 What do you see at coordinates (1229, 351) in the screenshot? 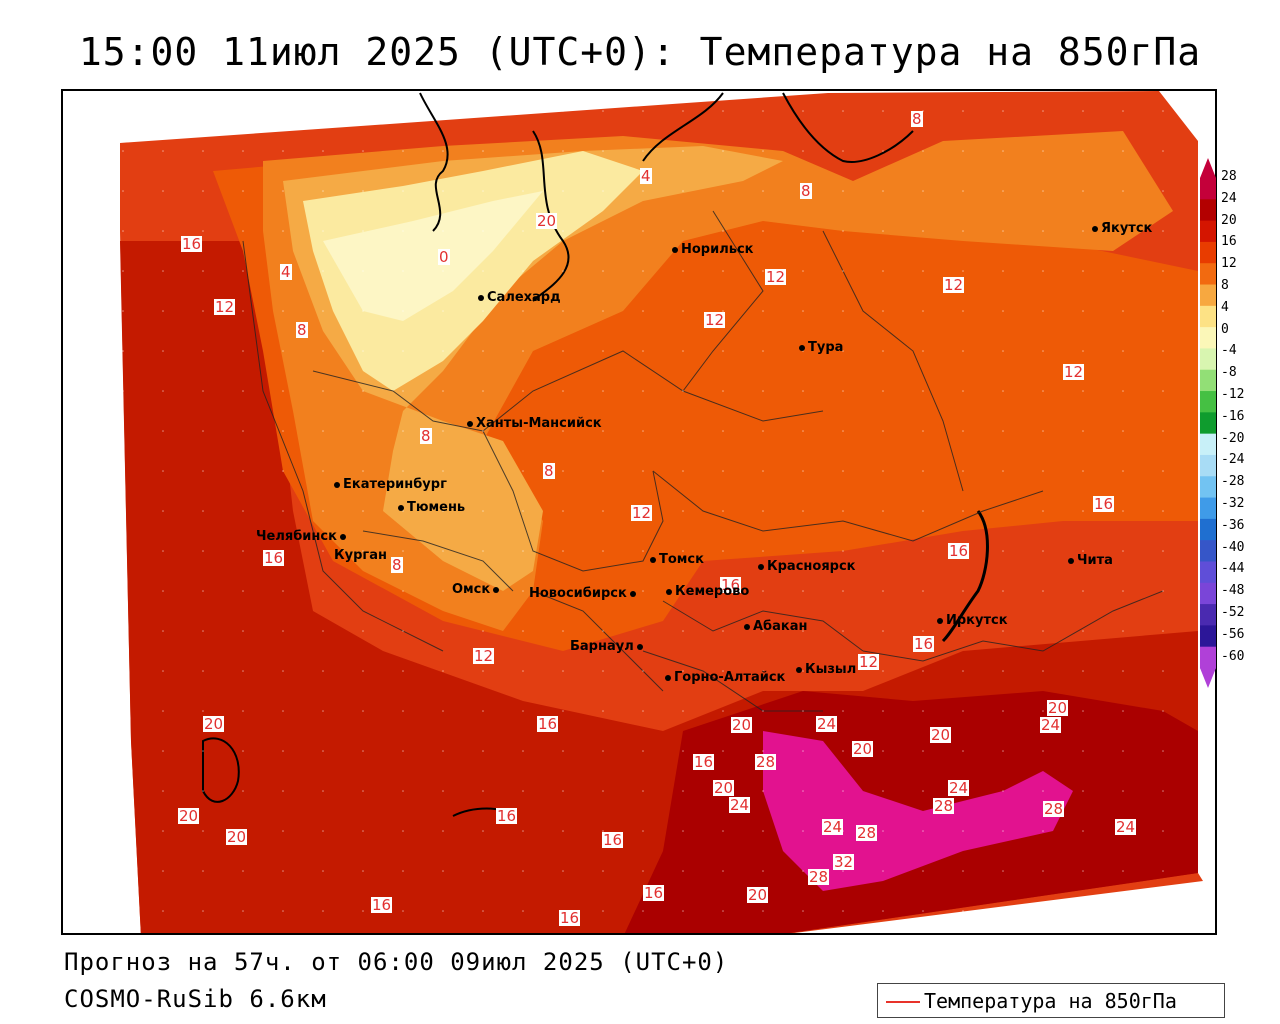
I see `colorbar-tick-label: -4` at bounding box center [1229, 351].